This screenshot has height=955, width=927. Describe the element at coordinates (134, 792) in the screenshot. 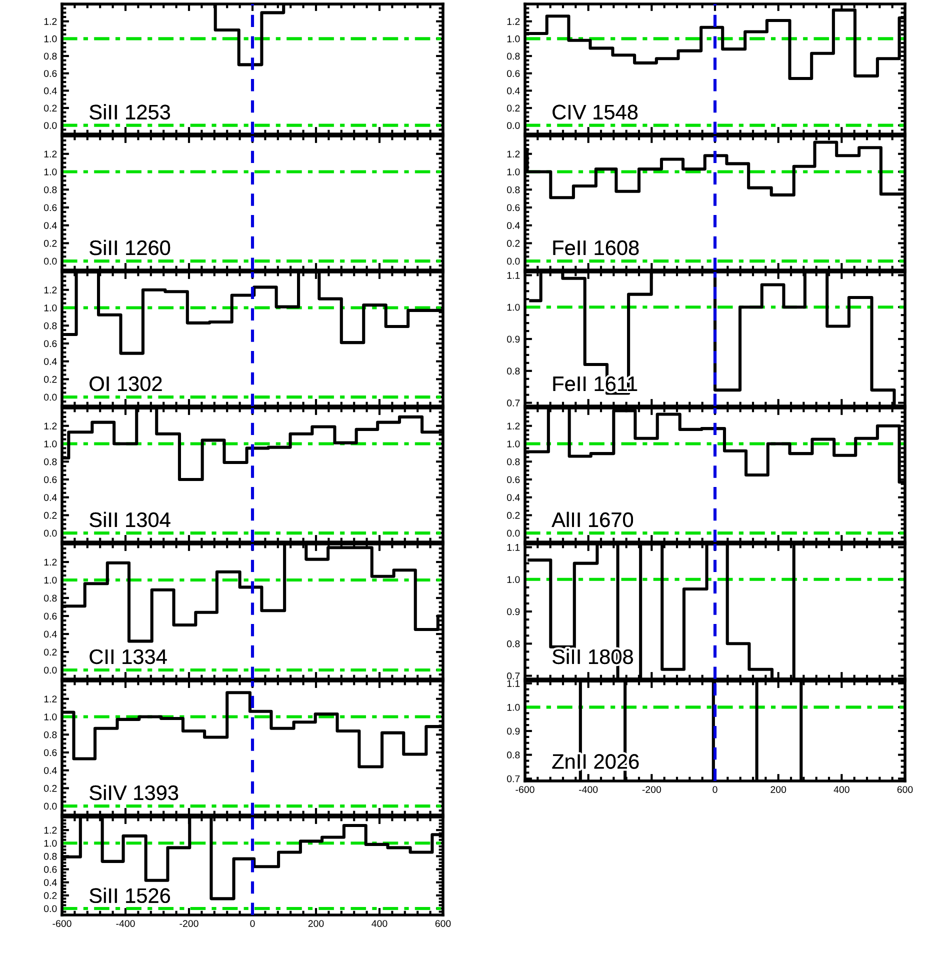

I see `annotation: SiIV 1393` at that location.